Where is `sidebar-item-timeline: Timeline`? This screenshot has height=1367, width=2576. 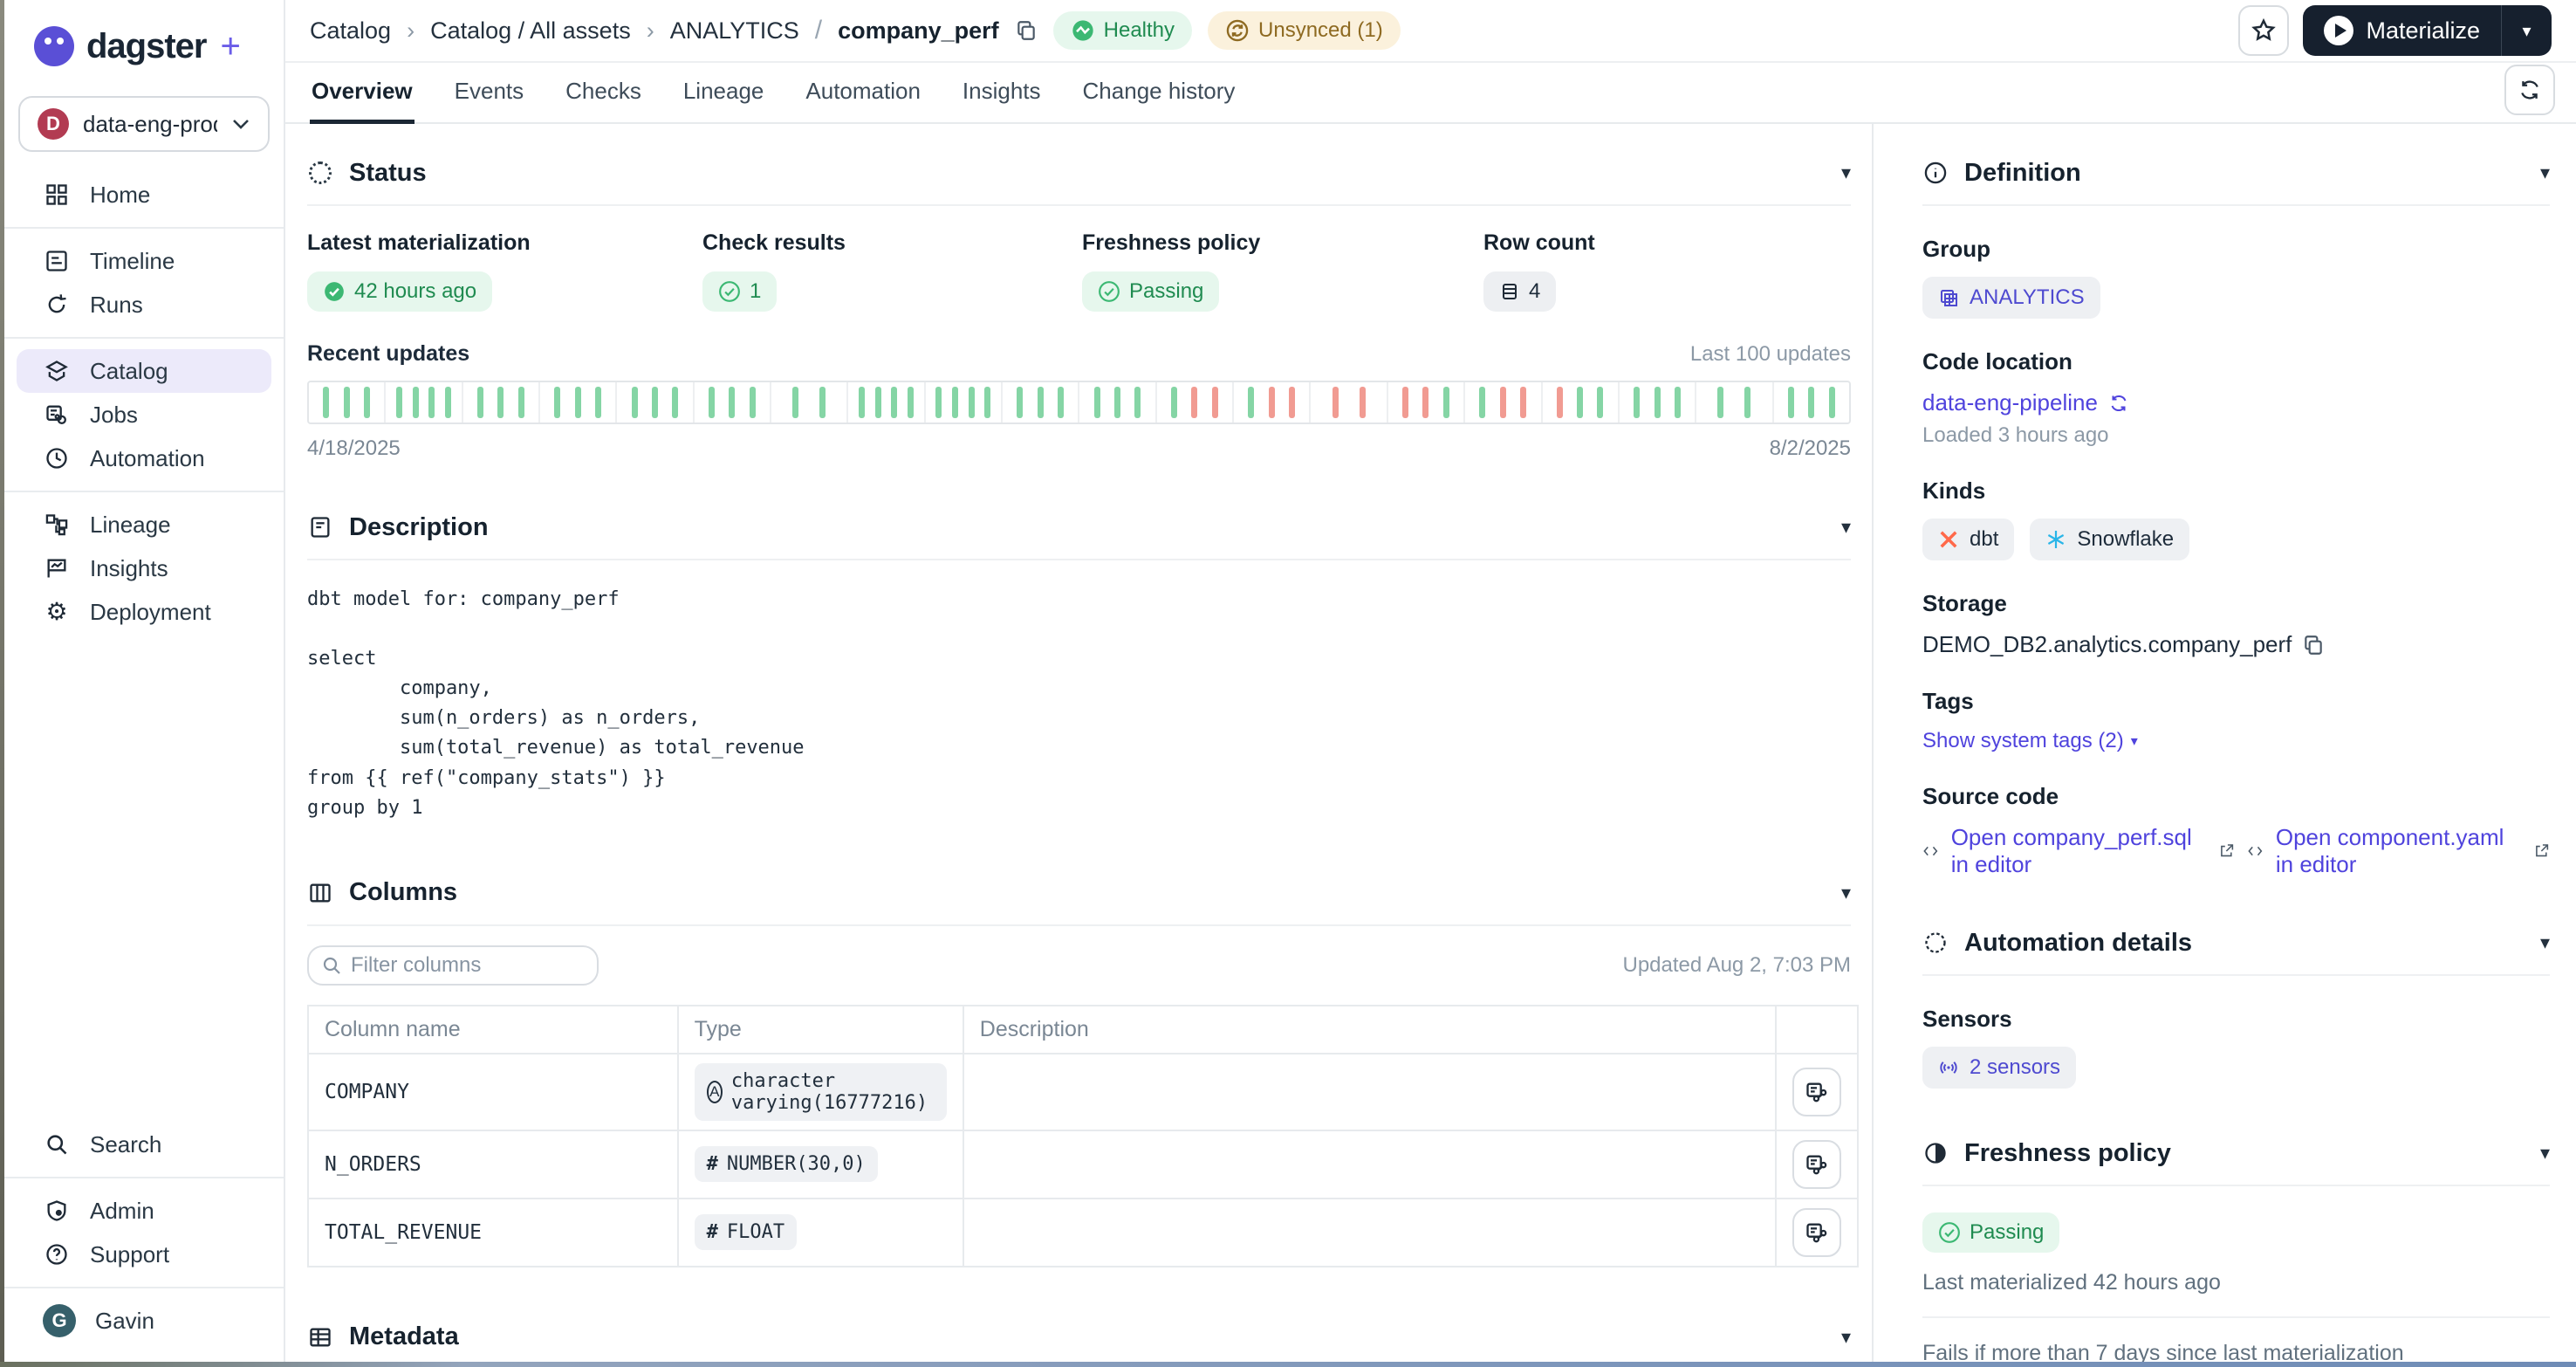
sidebar-item-timeline: Timeline is located at coordinates (144, 261).